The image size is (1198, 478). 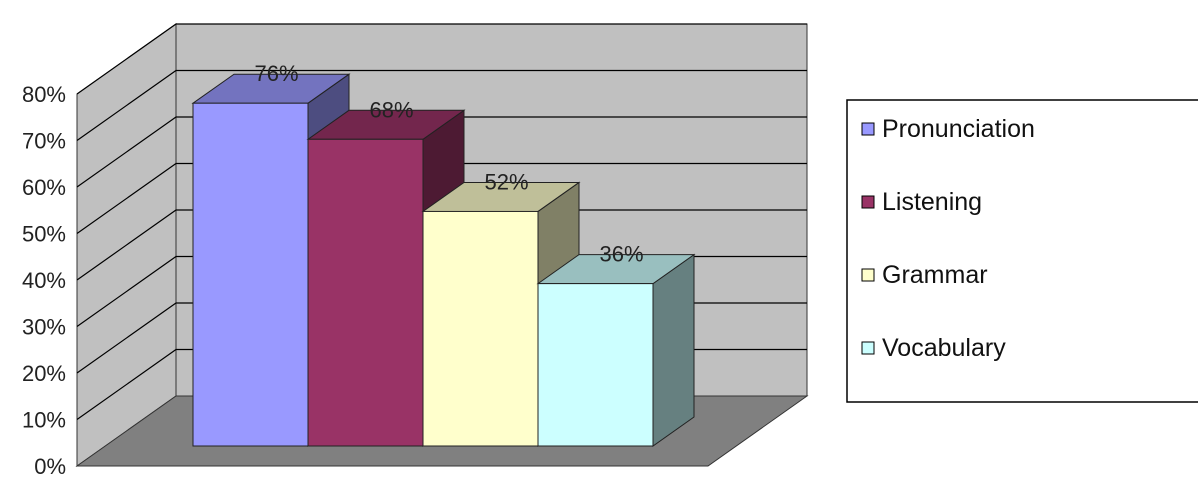 I want to click on legend-item: Listening, so click(x=921, y=202).